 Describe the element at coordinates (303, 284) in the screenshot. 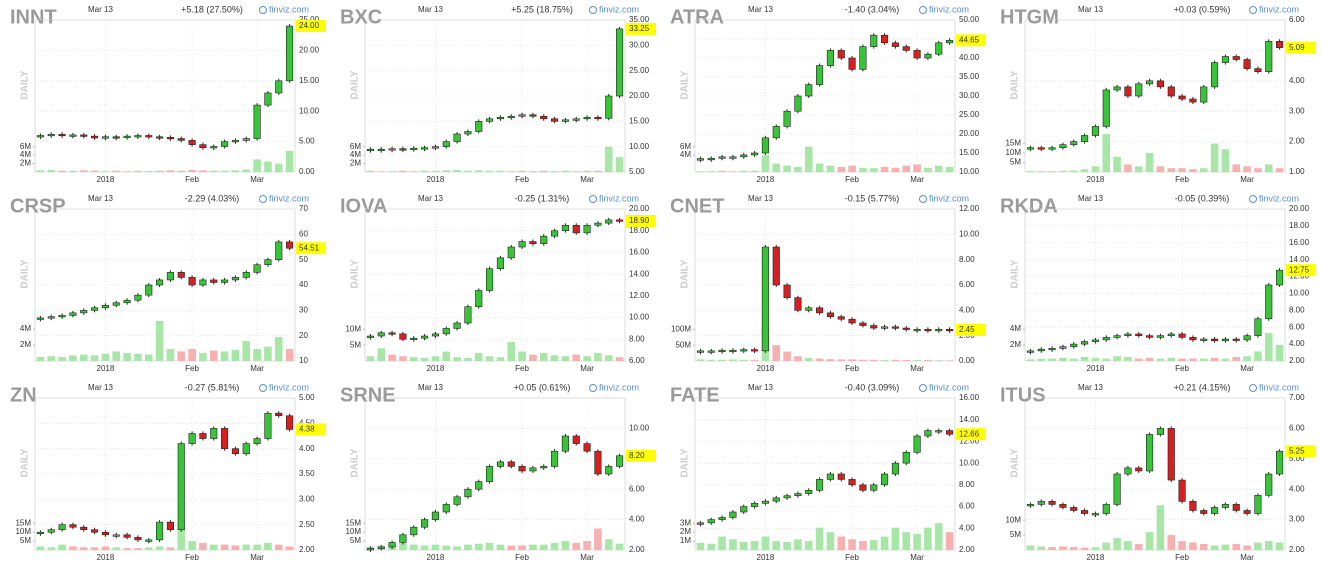

I see `y-tick-label: 40` at that location.